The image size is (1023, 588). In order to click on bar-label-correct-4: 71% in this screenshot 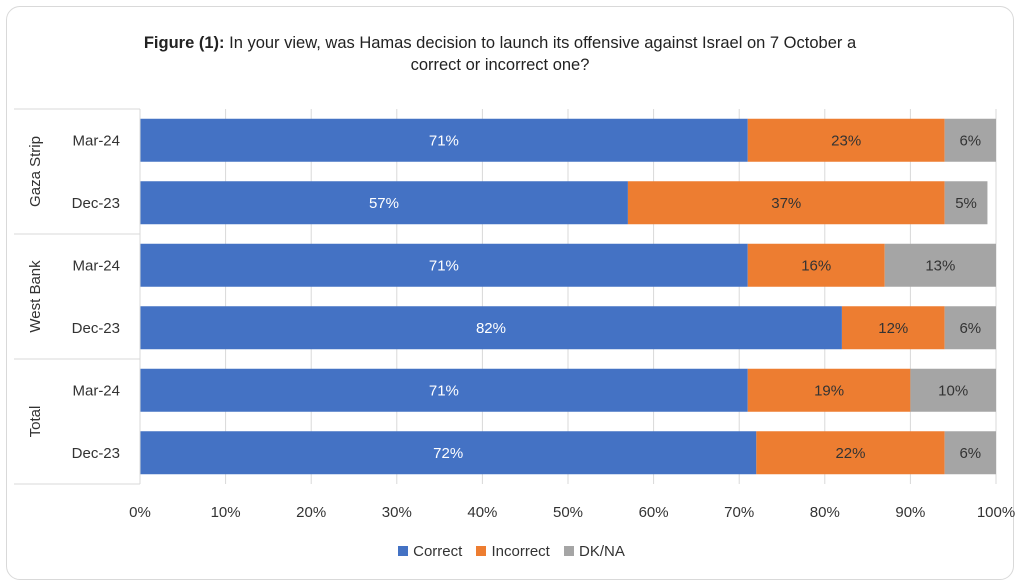, I will do `click(444, 390)`.